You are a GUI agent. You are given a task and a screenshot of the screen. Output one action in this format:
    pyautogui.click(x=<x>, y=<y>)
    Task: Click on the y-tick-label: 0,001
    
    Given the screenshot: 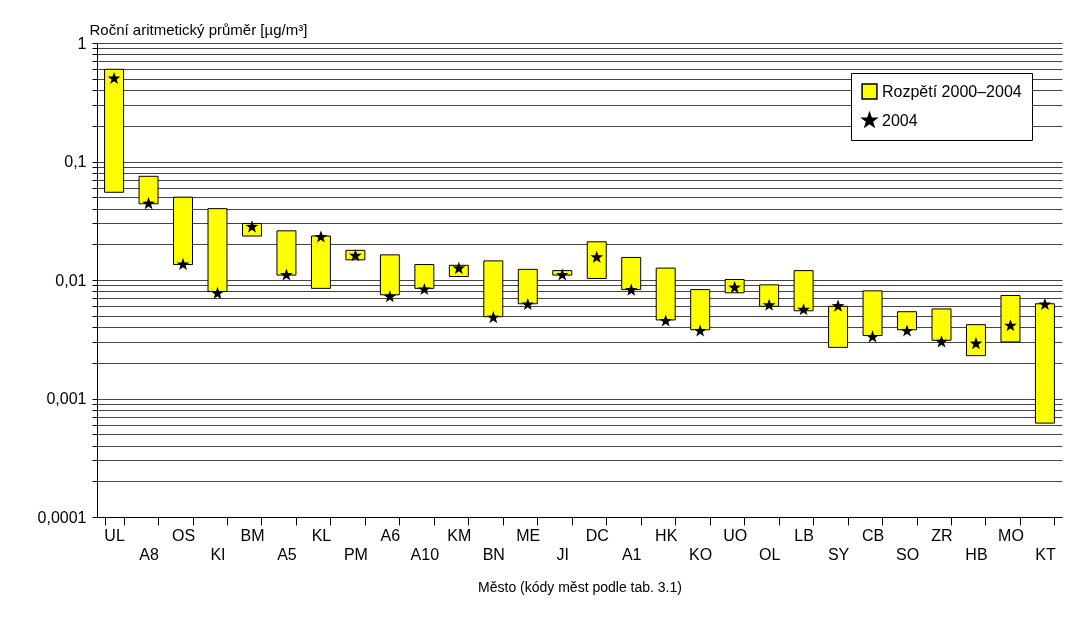 What is the action you would take?
    pyautogui.click(x=66, y=398)
    